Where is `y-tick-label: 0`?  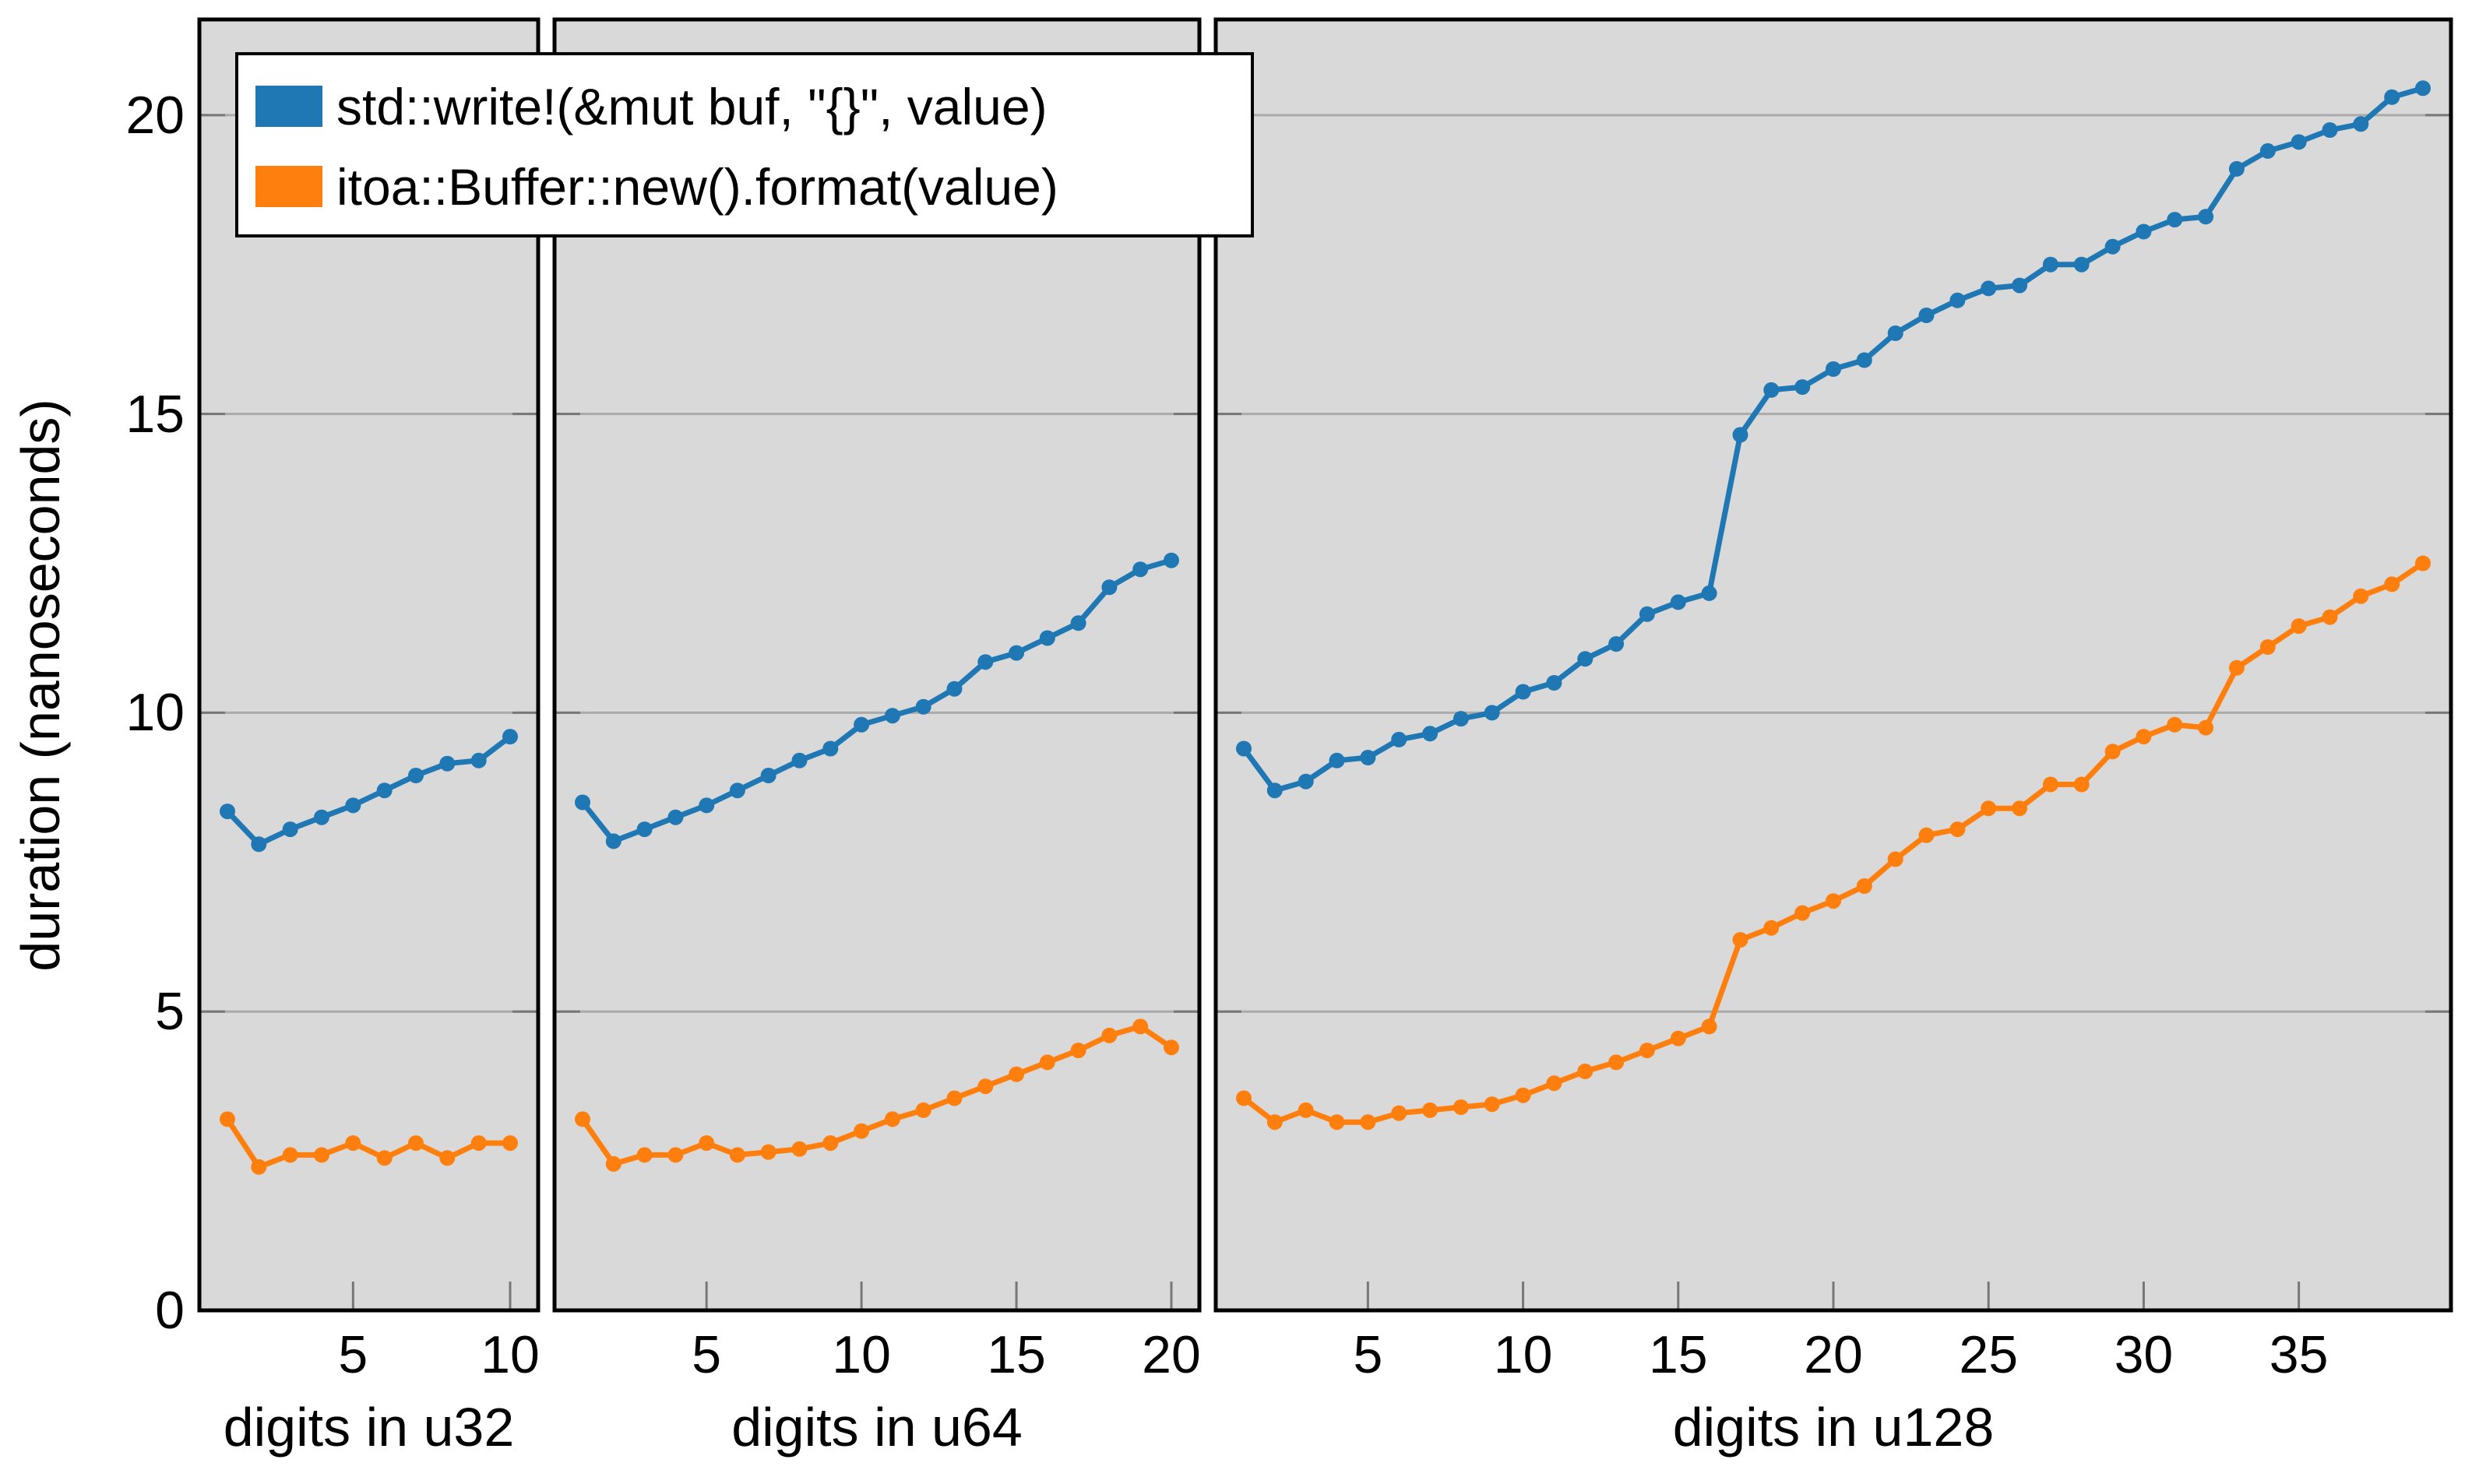
y-tick-label: 0 is located at coordinates (170, 1310).